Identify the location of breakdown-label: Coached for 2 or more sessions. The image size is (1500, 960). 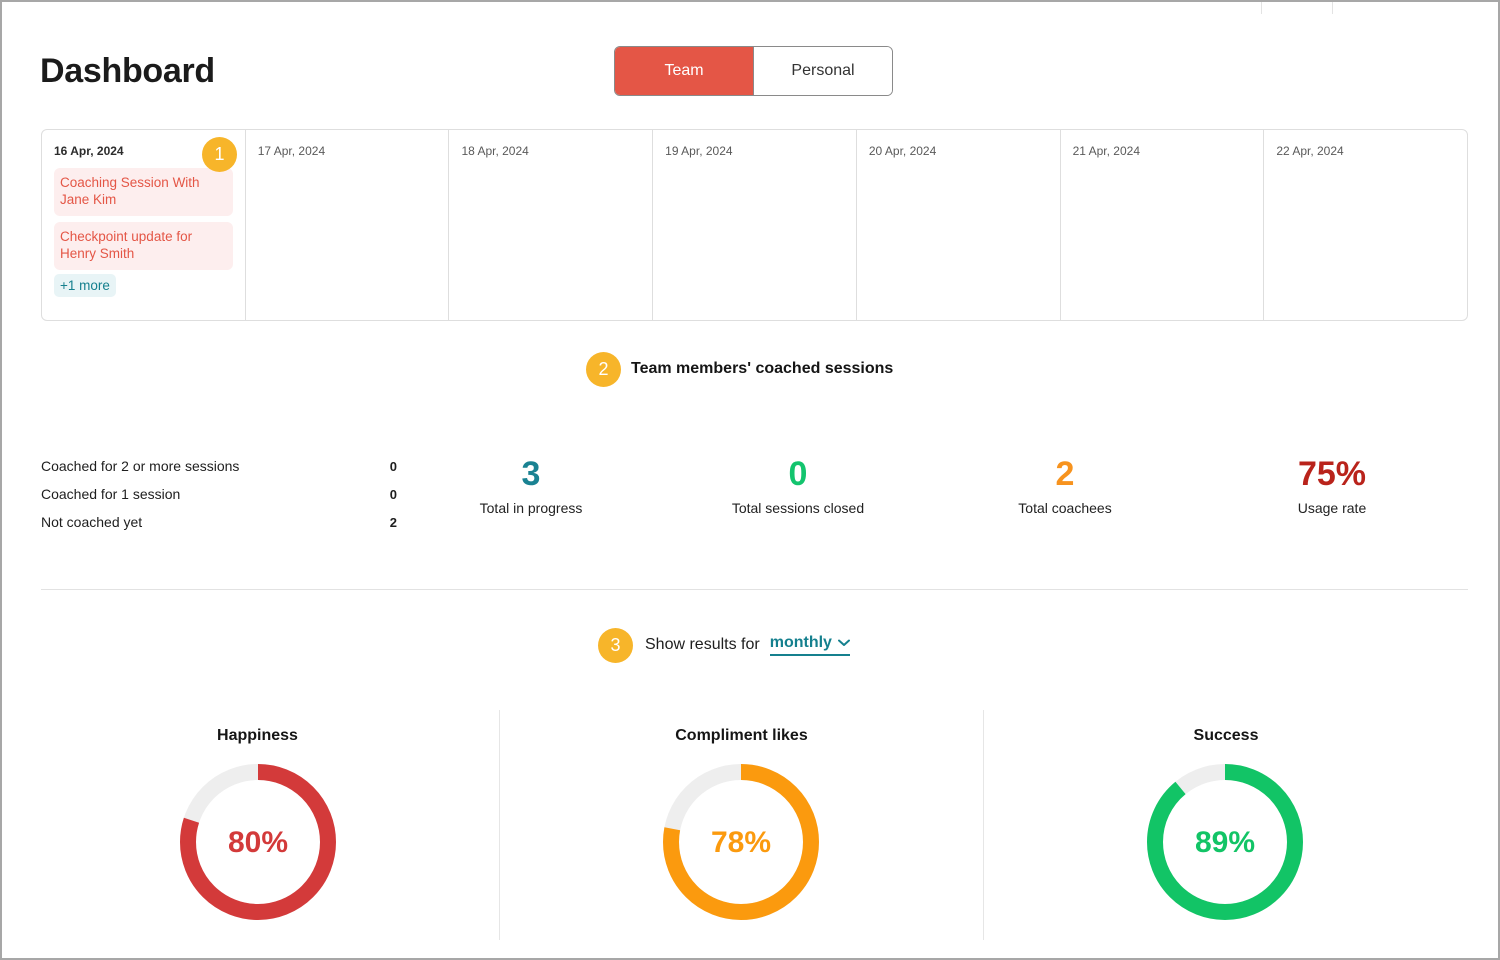
(140, 466).